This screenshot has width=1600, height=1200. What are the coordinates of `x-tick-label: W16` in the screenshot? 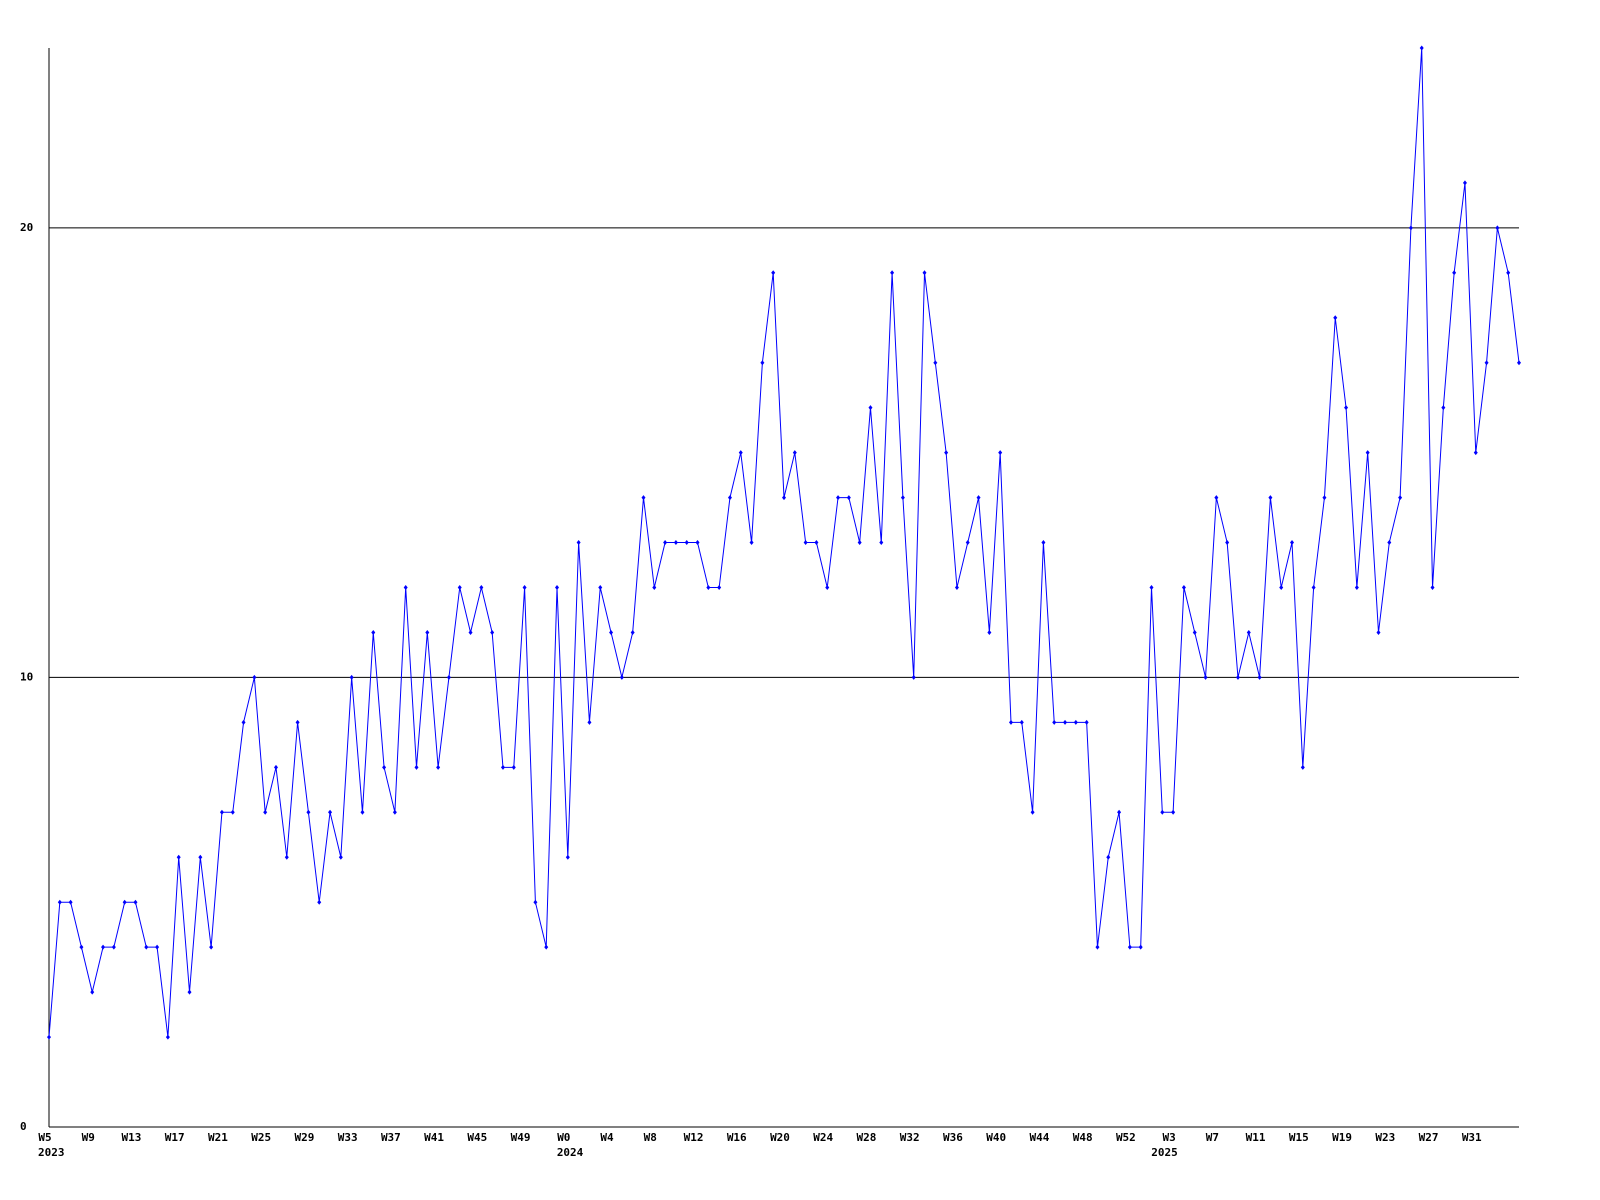 It's located at (737, 1137).